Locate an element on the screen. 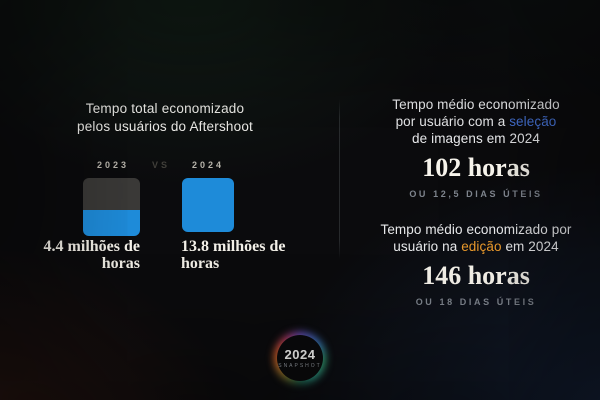 Image resolution: width=600 pixels, height=400 pixels. stat-selection-subtext: OU 12,5 DIAS ÚTEIS is located at coordinates (476, 194).